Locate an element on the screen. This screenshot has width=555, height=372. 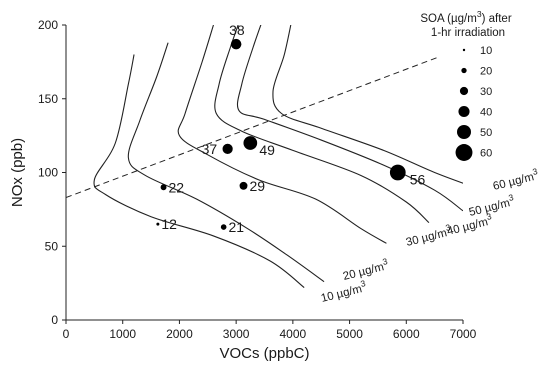
legend-label-30: 30 is located at coordinates (486, 92).